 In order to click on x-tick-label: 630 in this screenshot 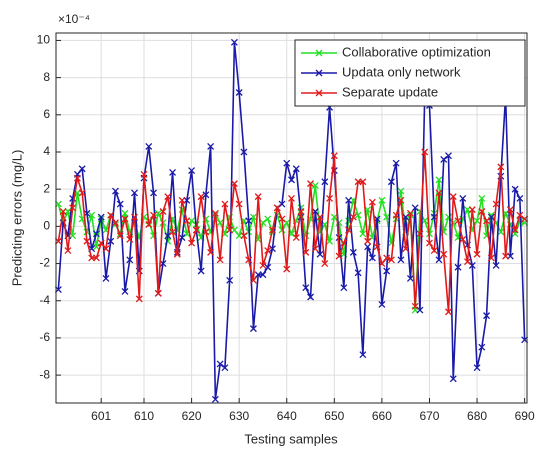, I will do `click(239, 416)`.